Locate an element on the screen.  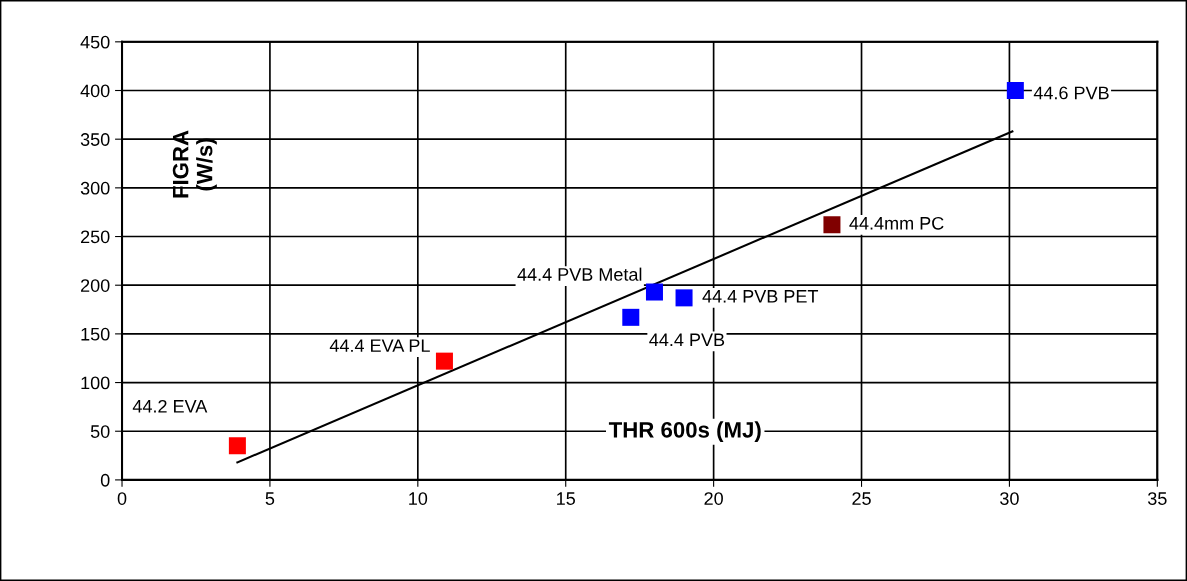
x-tick-label: 20 is located at coordinates (713, 498).